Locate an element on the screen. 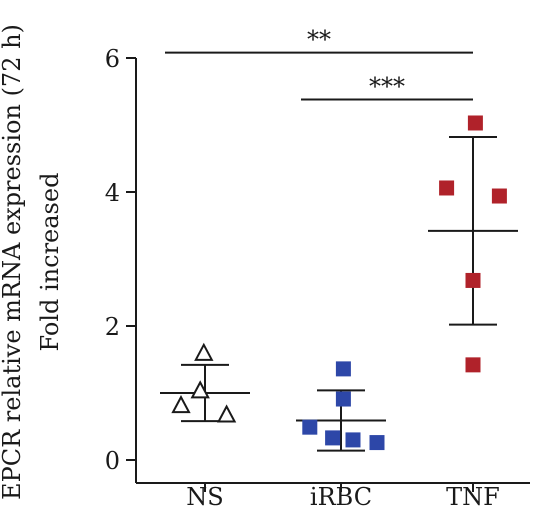  x-category-labels: NS iRBC TNF is located at coordinates (343, 497).